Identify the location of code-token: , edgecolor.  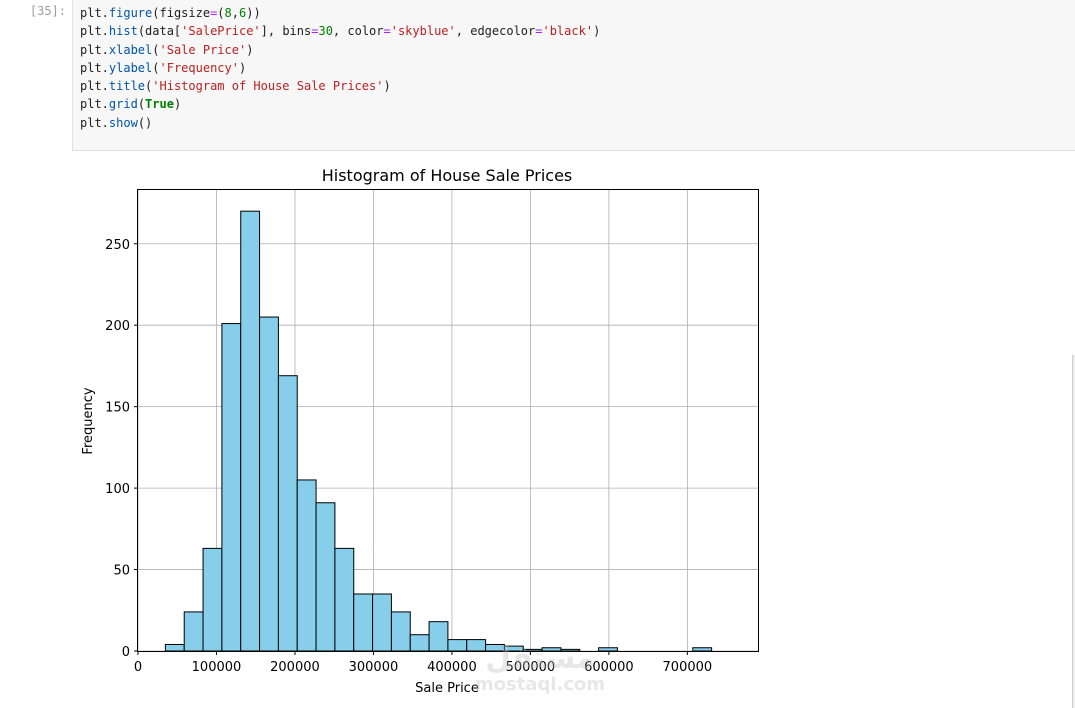
(495, 31).